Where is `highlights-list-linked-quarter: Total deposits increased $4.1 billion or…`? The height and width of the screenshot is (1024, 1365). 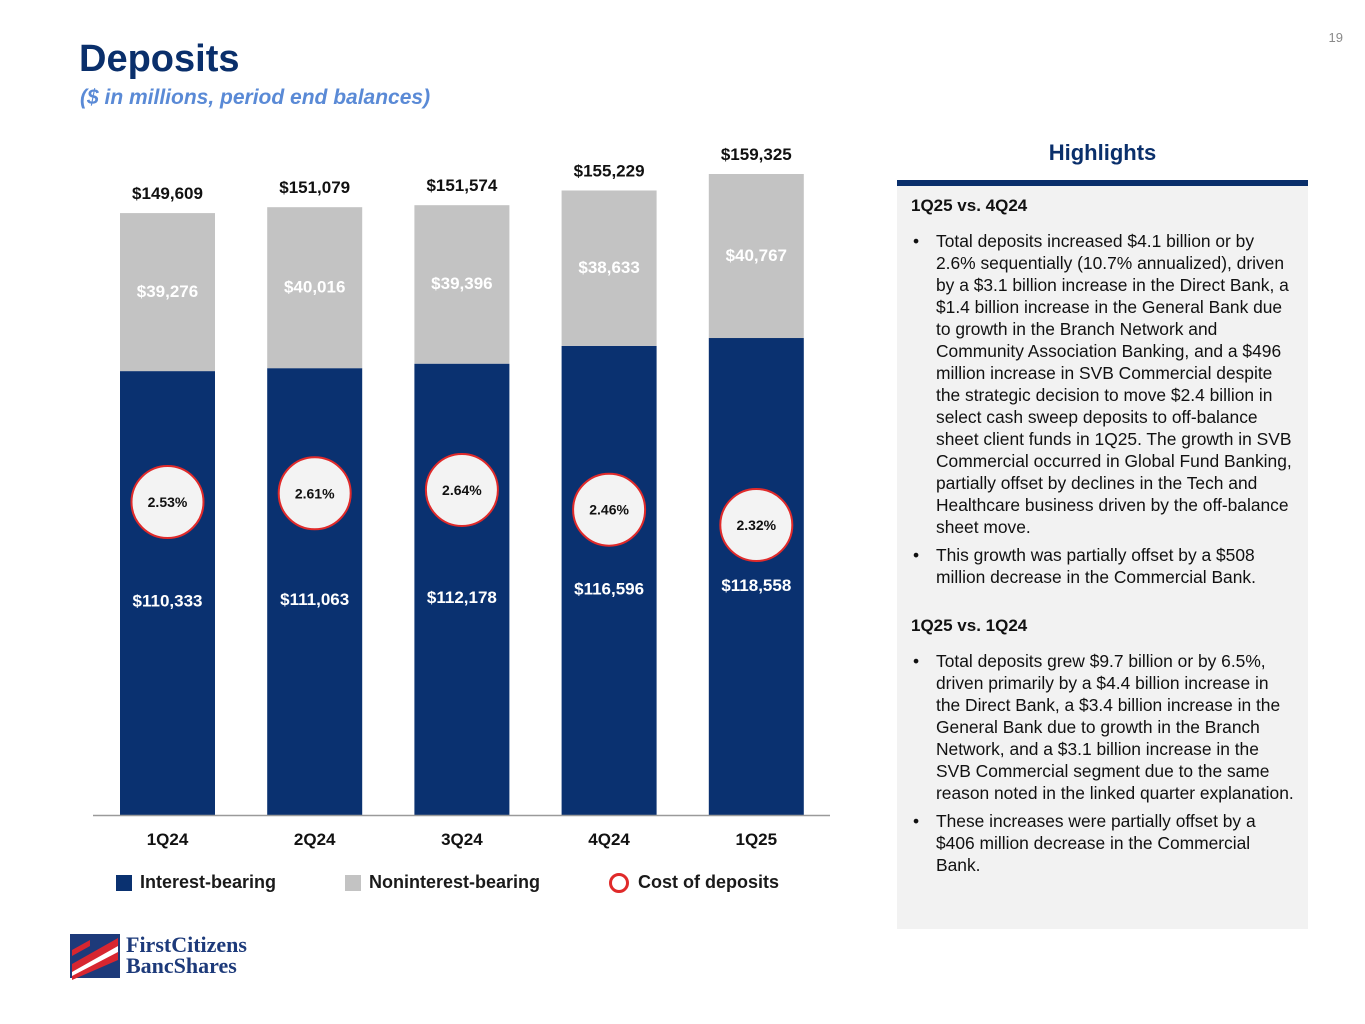
highlights-list-linked-quarter: Total deposits increased $4.1 billion or… is located at coordinates (1102, 409).